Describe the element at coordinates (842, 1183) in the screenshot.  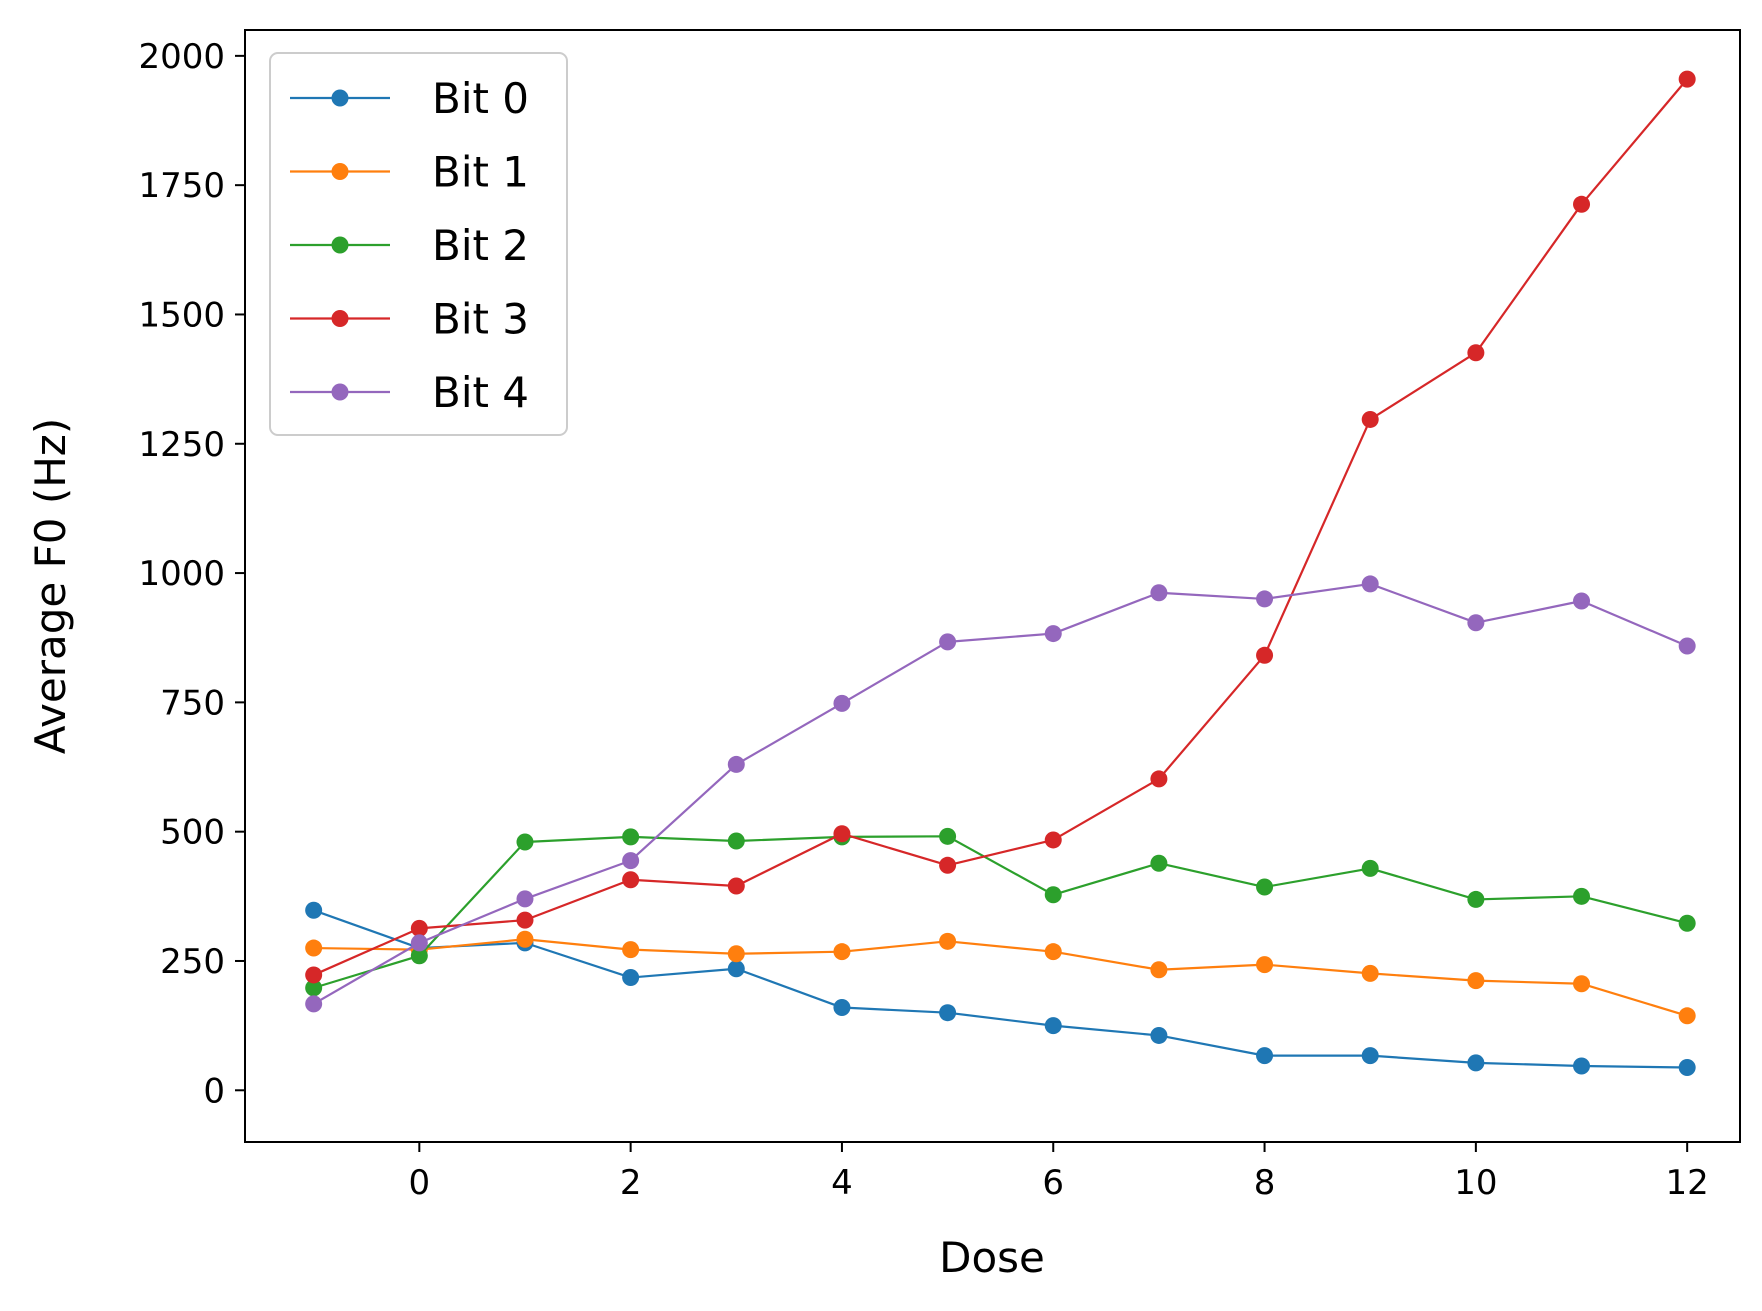
I see `x-tick-label: 4` at that location.